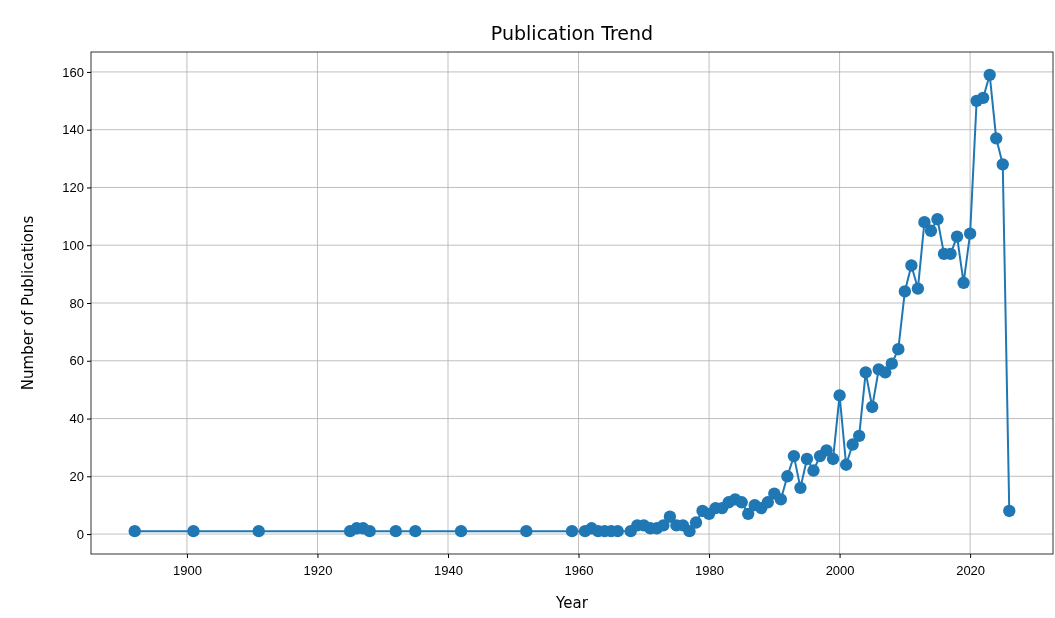 The image size is (1055, 618). What do you see at coordinates (73, 188) in the screenshot?
I see `y-tick-label: 120` at bounding box center [73, 188].